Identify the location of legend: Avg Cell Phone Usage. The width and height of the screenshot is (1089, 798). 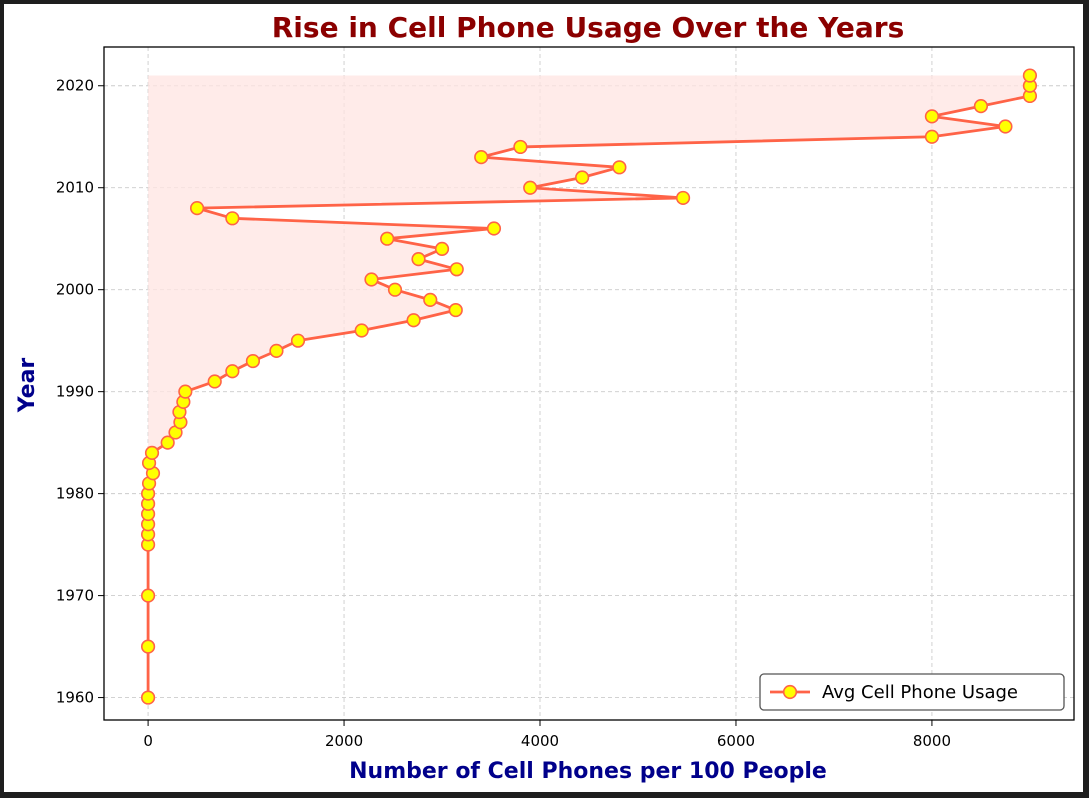
(912, 692).